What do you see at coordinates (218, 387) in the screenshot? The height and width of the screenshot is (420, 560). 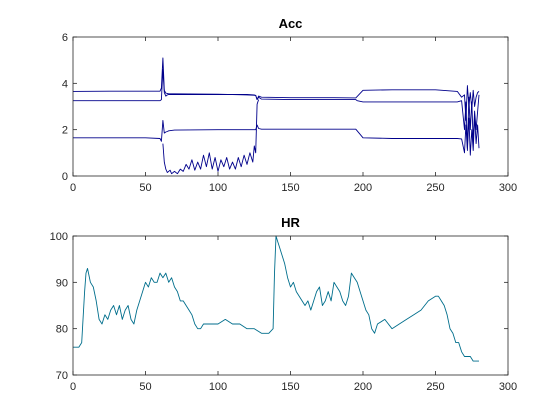 I see `hr-x-tick-label: 100` at bounding box center [218, 387].